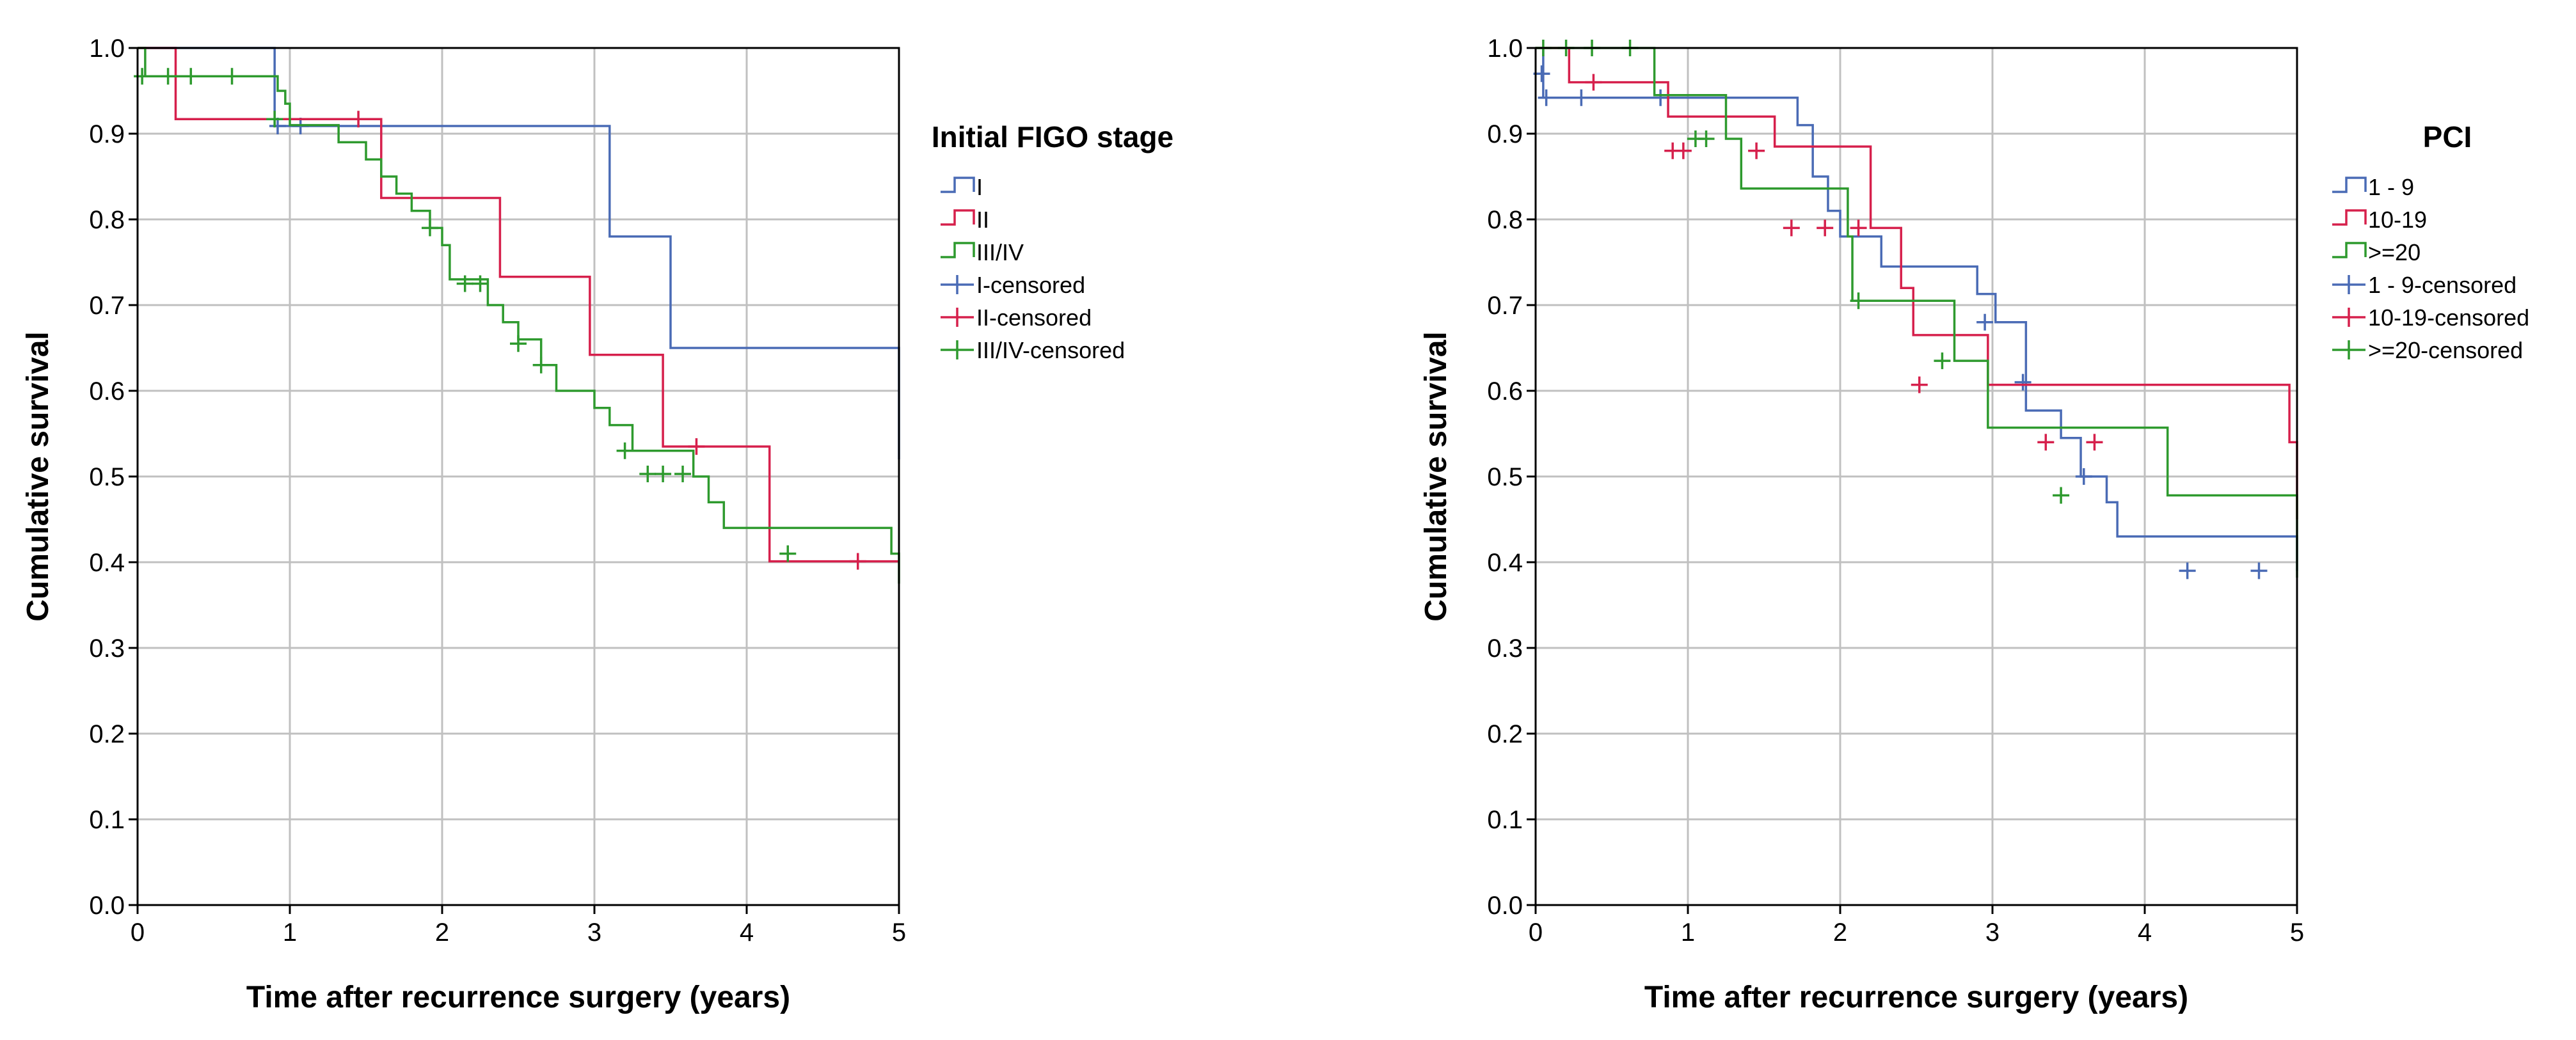 This screenshot has width=2576, height=1040. Describe the element at coordinates (1034, 317) in the screenshot. I see `legend-label-ii-censored: II-censored` at that location.